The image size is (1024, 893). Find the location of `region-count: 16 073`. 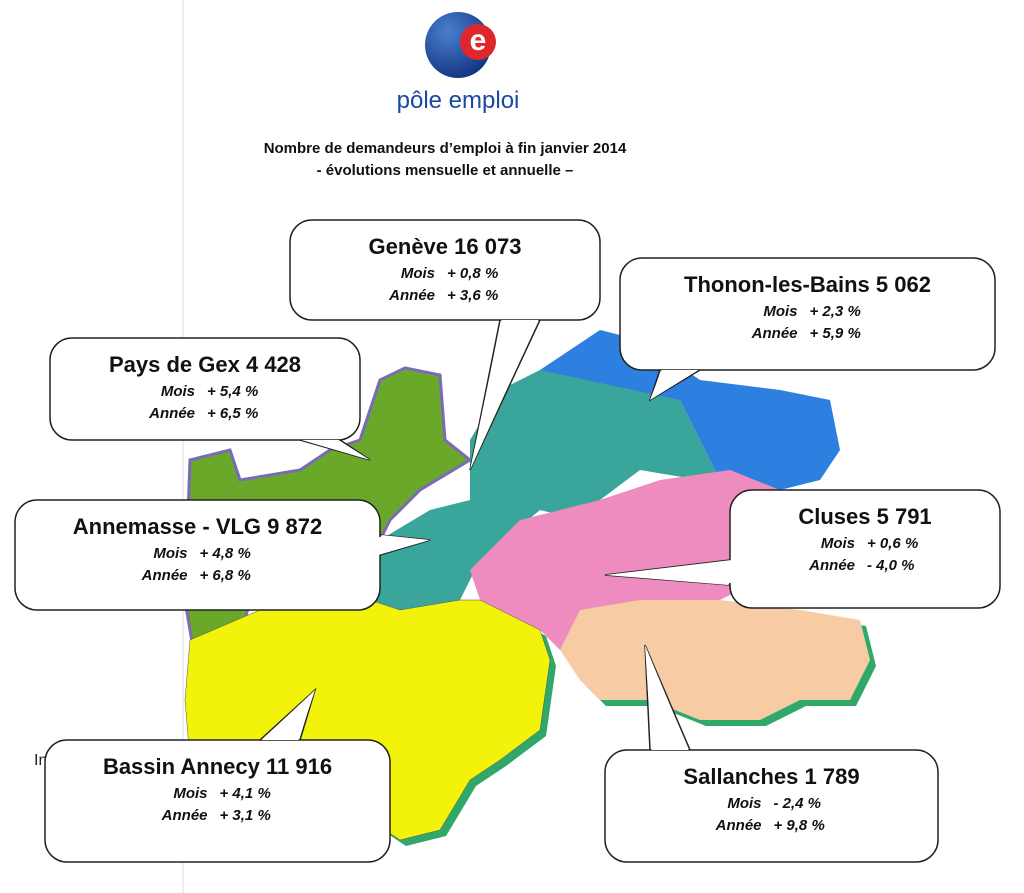

region-count: 16 073 is located at coordinates (487, 246).